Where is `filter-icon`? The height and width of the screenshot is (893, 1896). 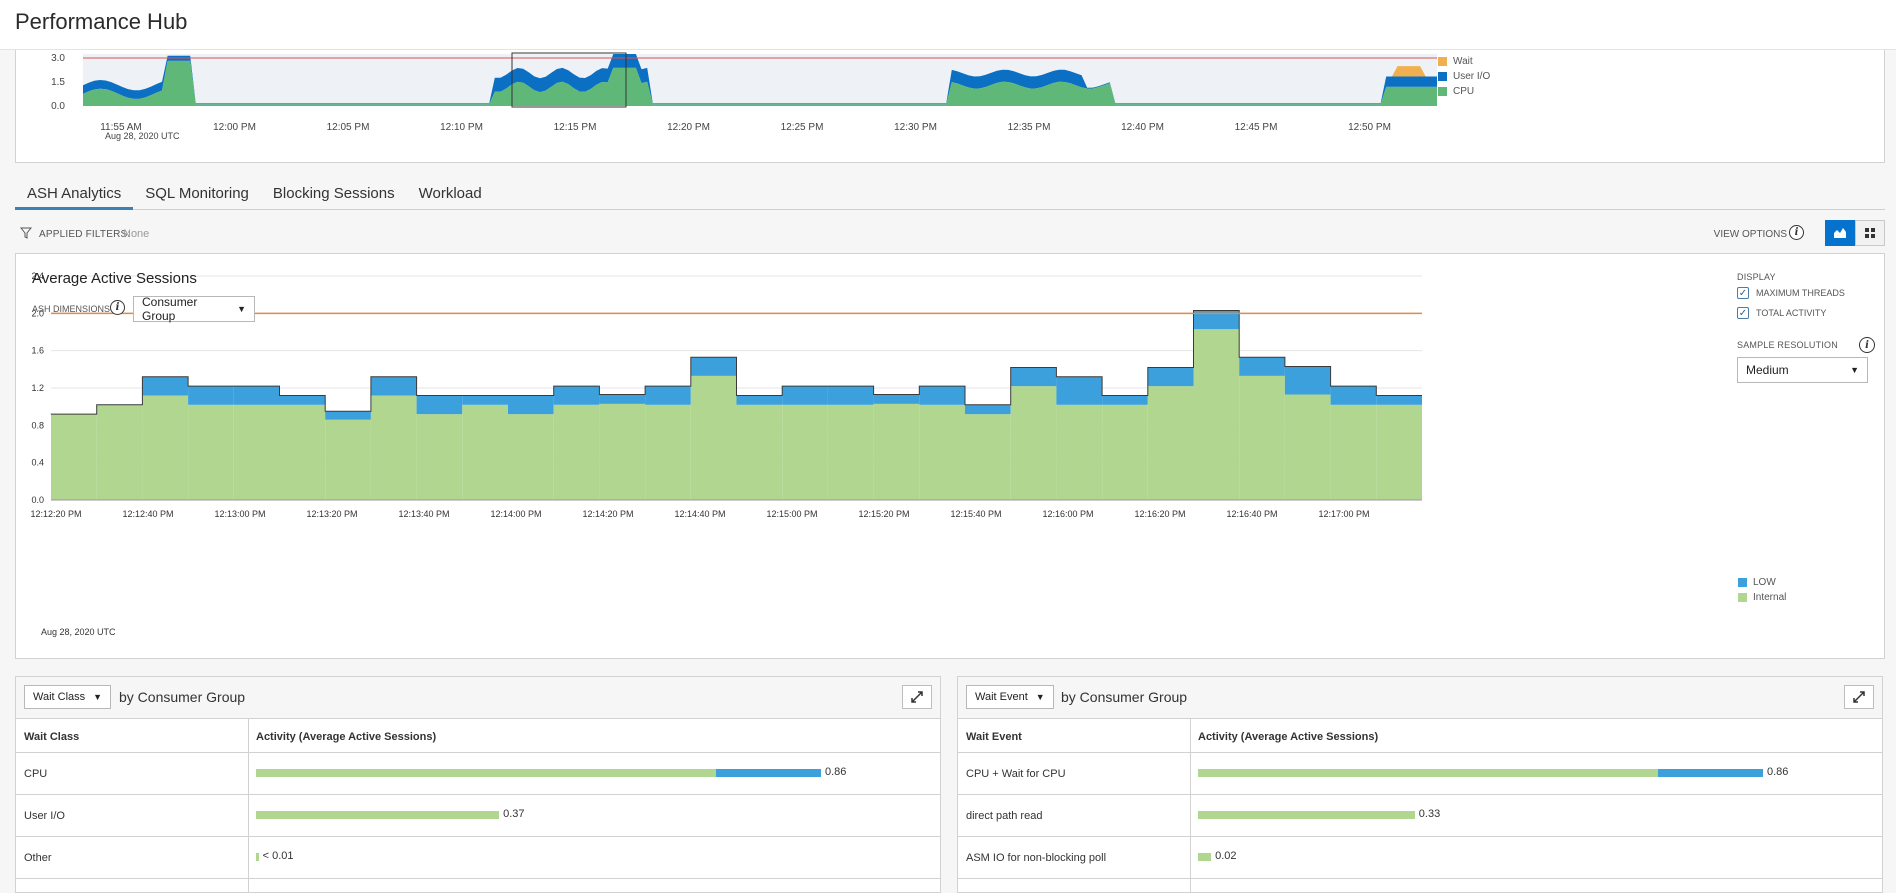
filter-icon is located at coordinates (26, 233).